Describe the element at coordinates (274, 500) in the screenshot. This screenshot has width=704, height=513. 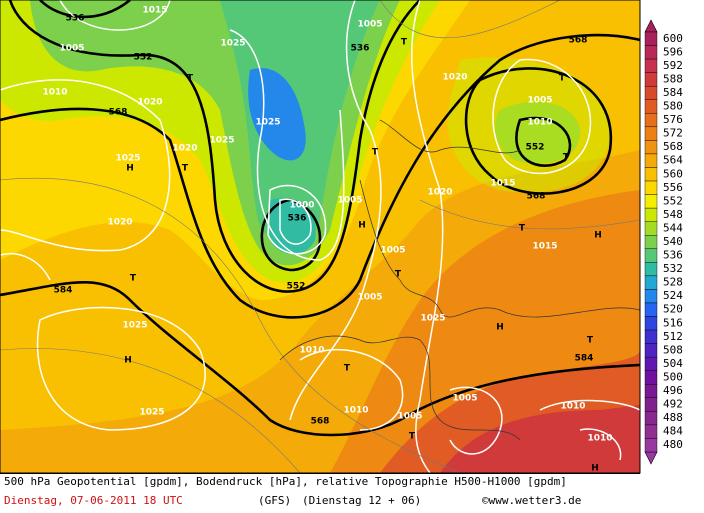
I see `caption-model: (GFS)` at that location.